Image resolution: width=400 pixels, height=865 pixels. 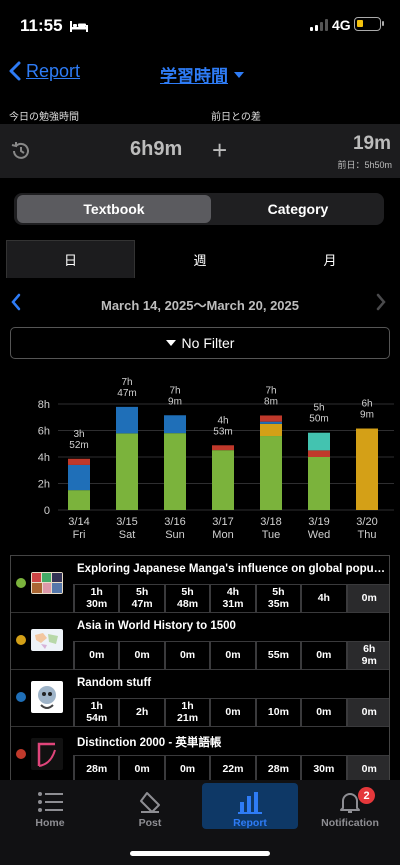 What do you see at coordinates (319, 25) in the screenshot?
I see `cellular-signal-icon` at bounding box center [319, 25].